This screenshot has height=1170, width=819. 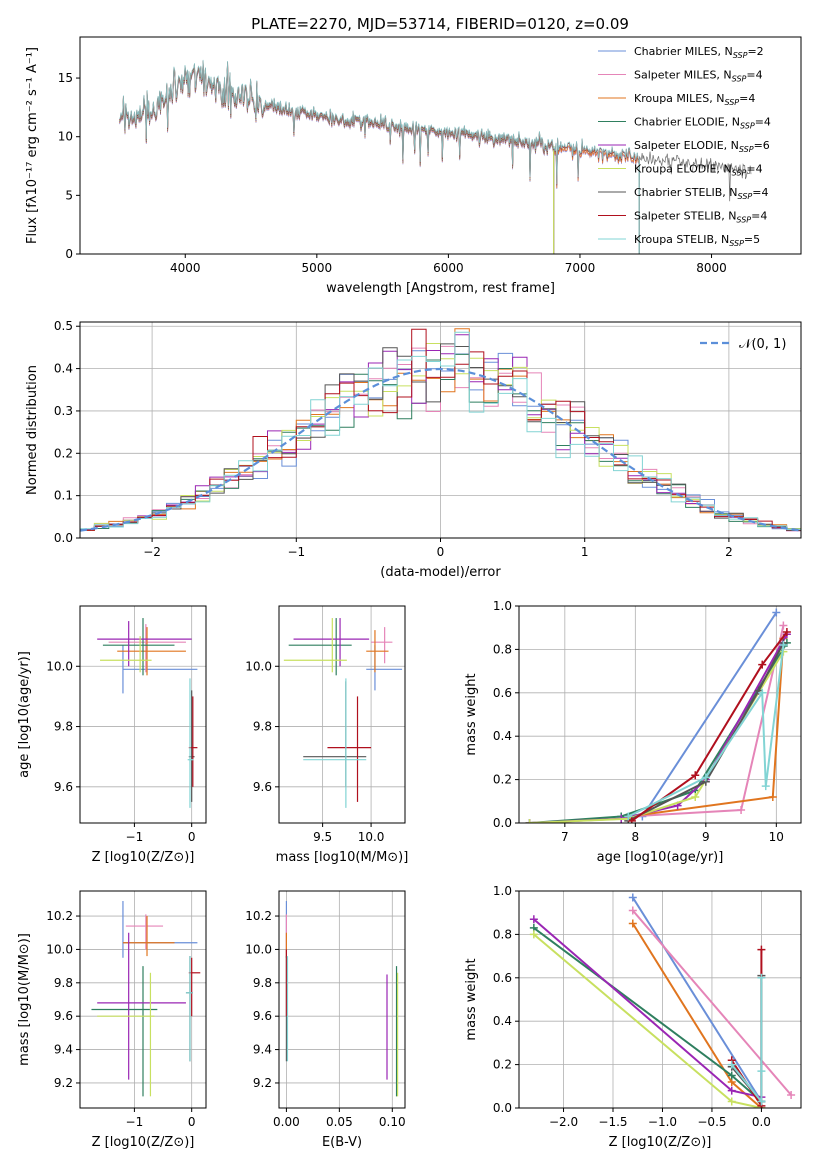 I want to click on y-tick-label: 0.4, so click(x=502, y=736).